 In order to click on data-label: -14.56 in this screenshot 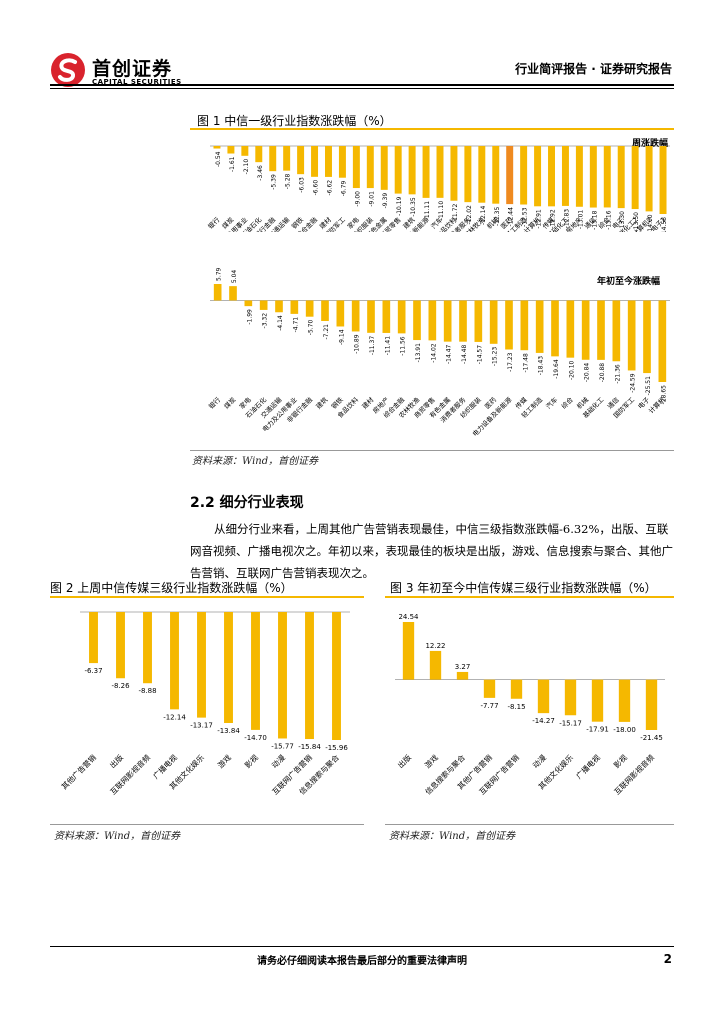, I will do `click(664, 224)`.